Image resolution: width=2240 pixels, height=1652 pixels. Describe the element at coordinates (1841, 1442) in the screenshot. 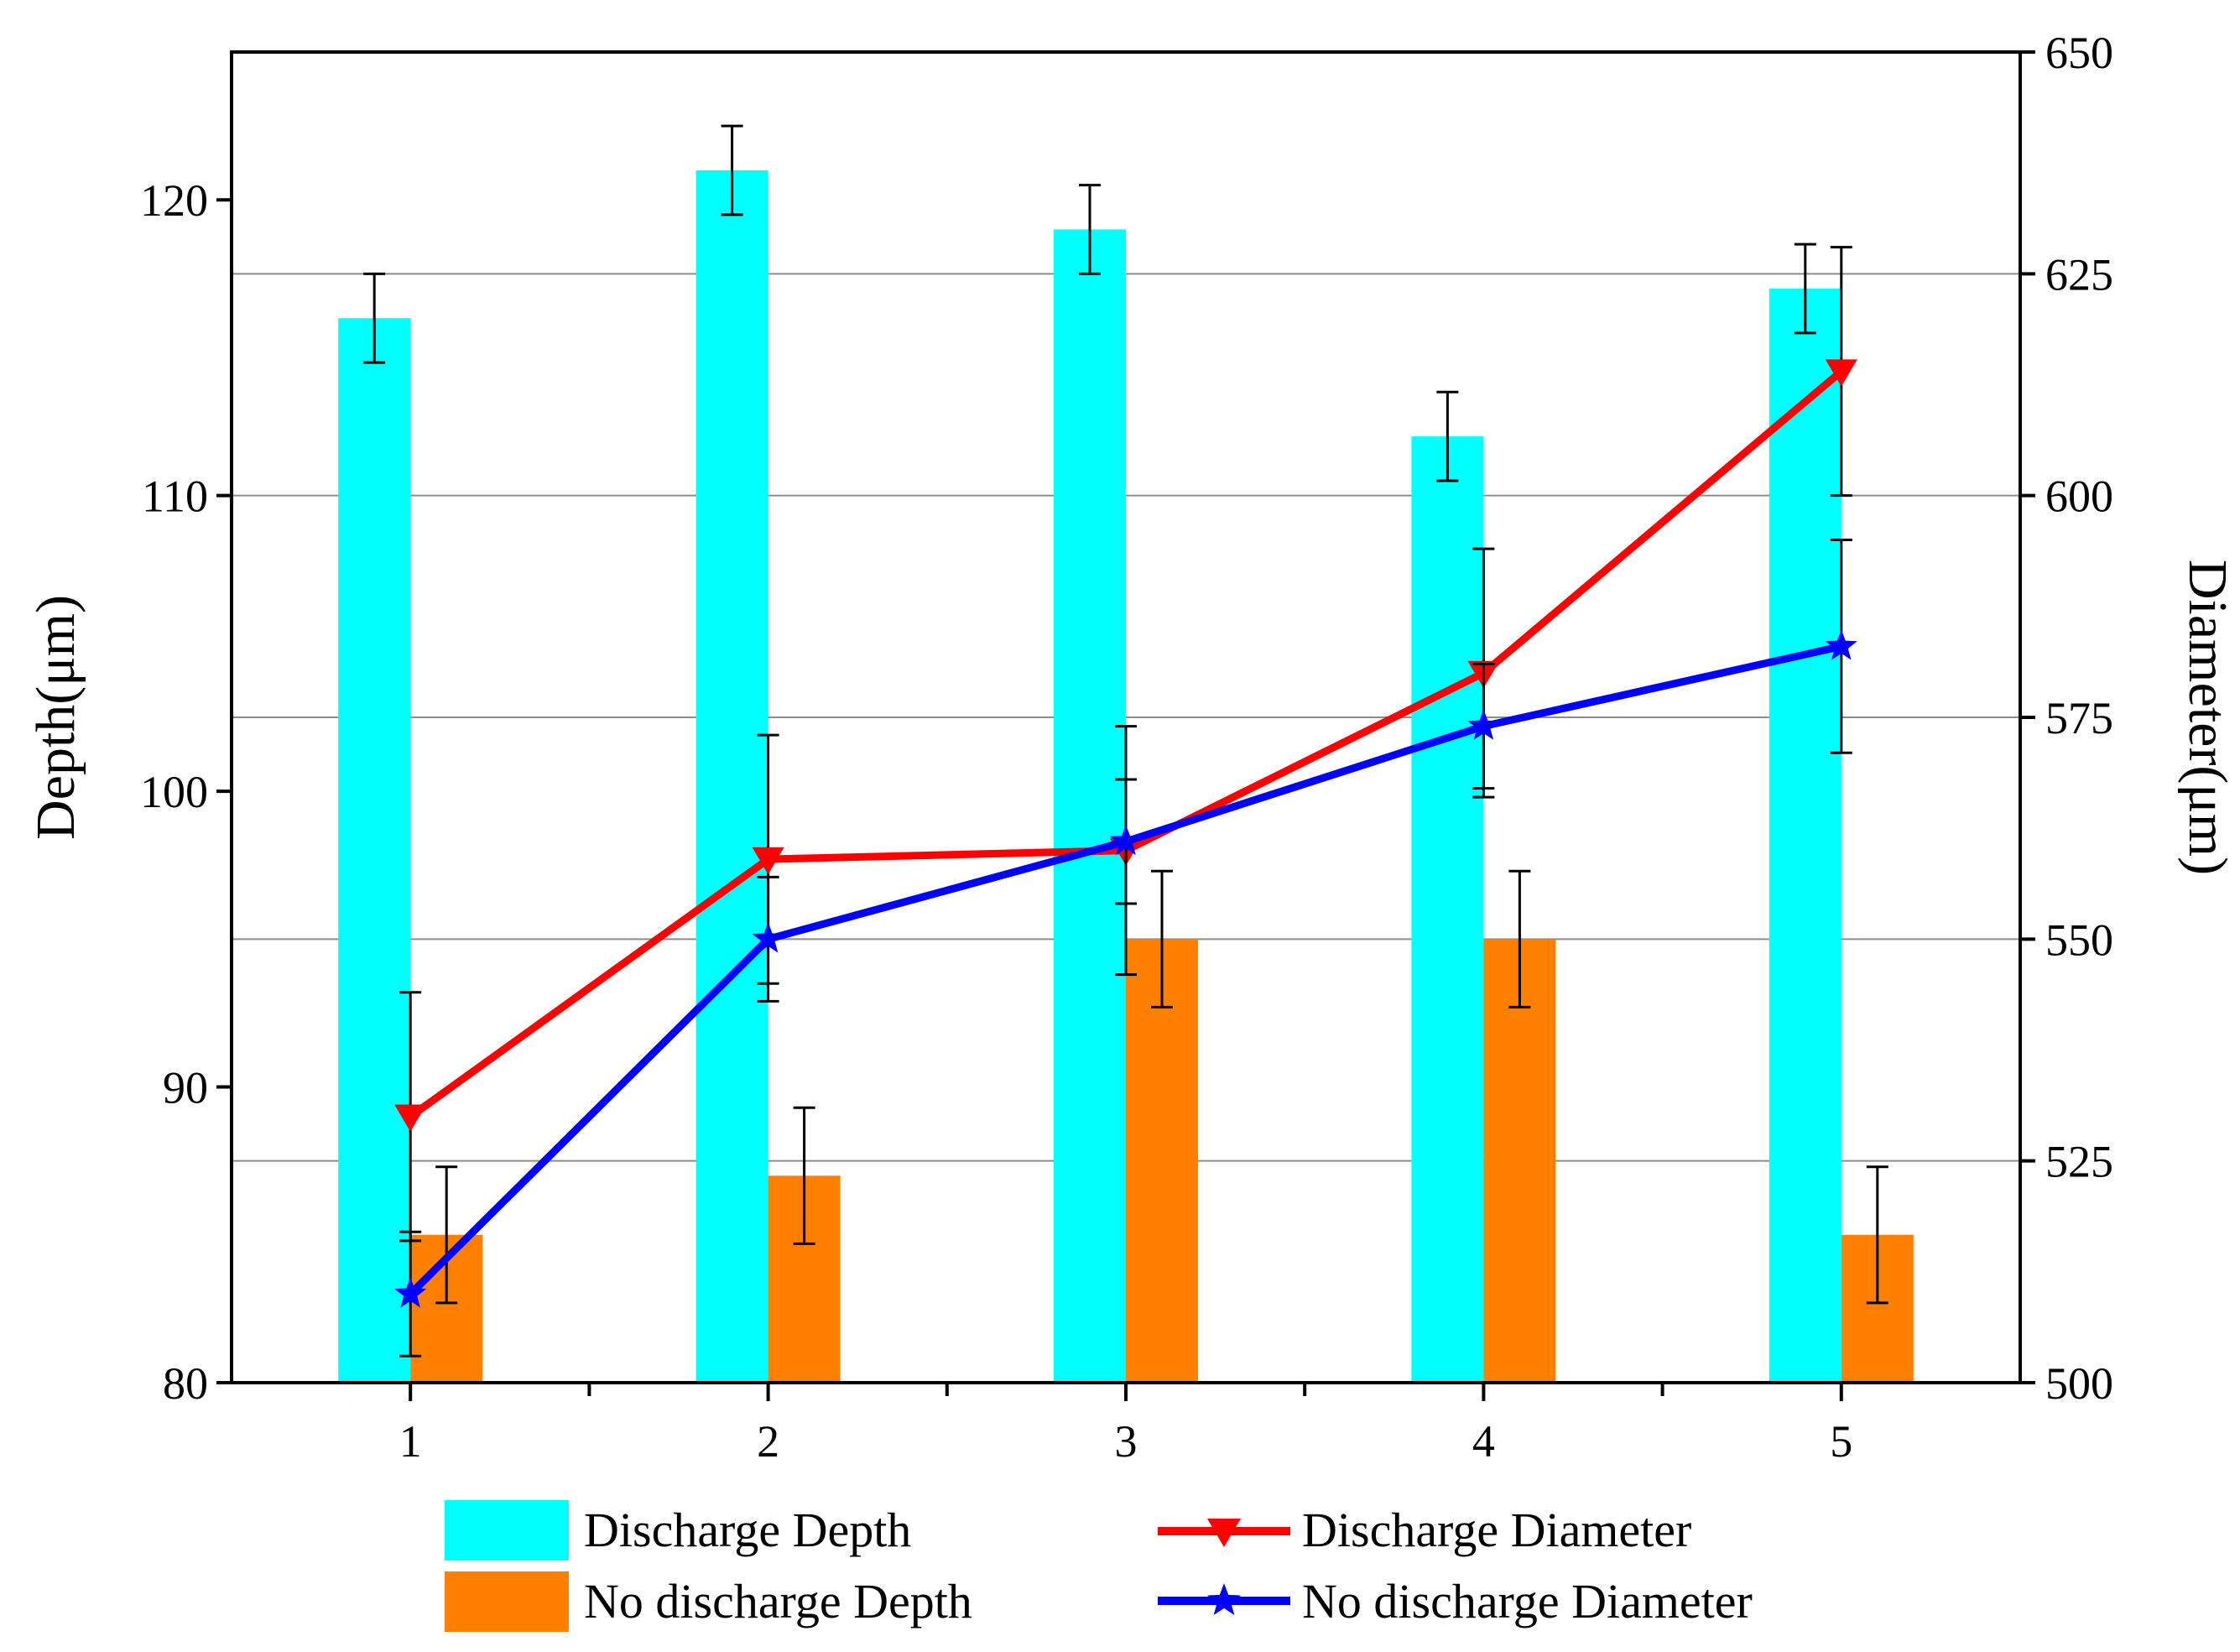

I see `x-tick-label: 5` at that location.